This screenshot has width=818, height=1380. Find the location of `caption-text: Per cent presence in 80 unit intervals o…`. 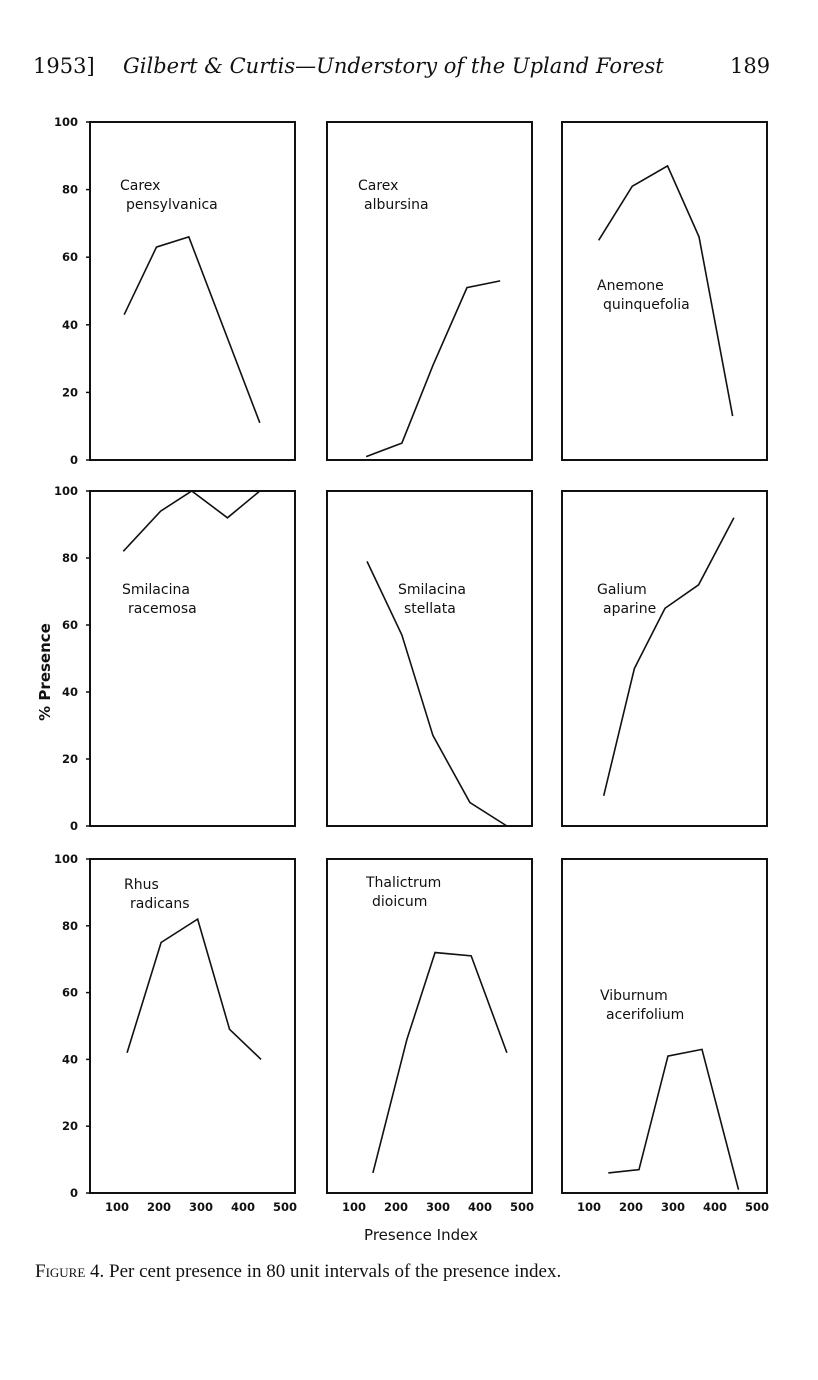

caption-text: Per cent presence in 80 unit intervals o… is located at coordinates (333, 1271).